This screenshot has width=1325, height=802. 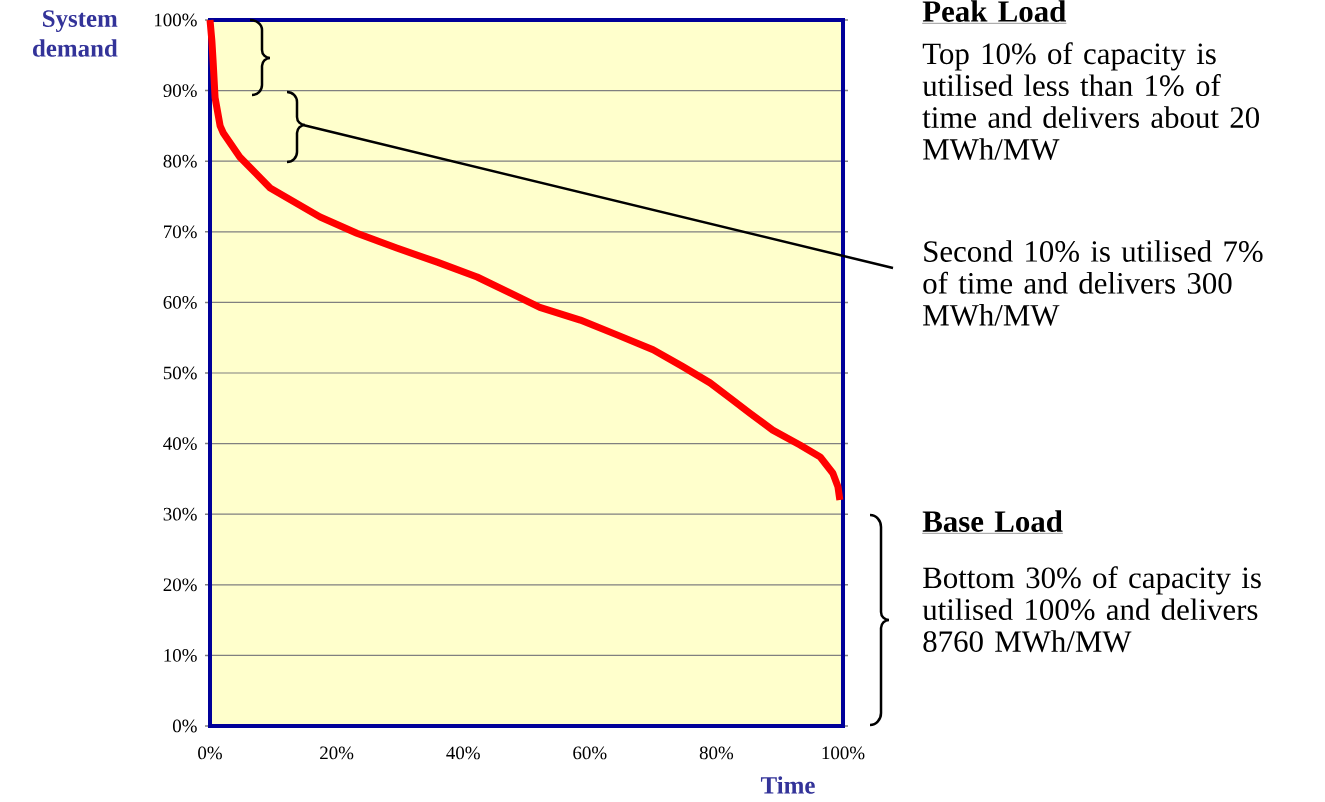 I want to click on y-tick-label: 100%, so click(x=175, y=20).